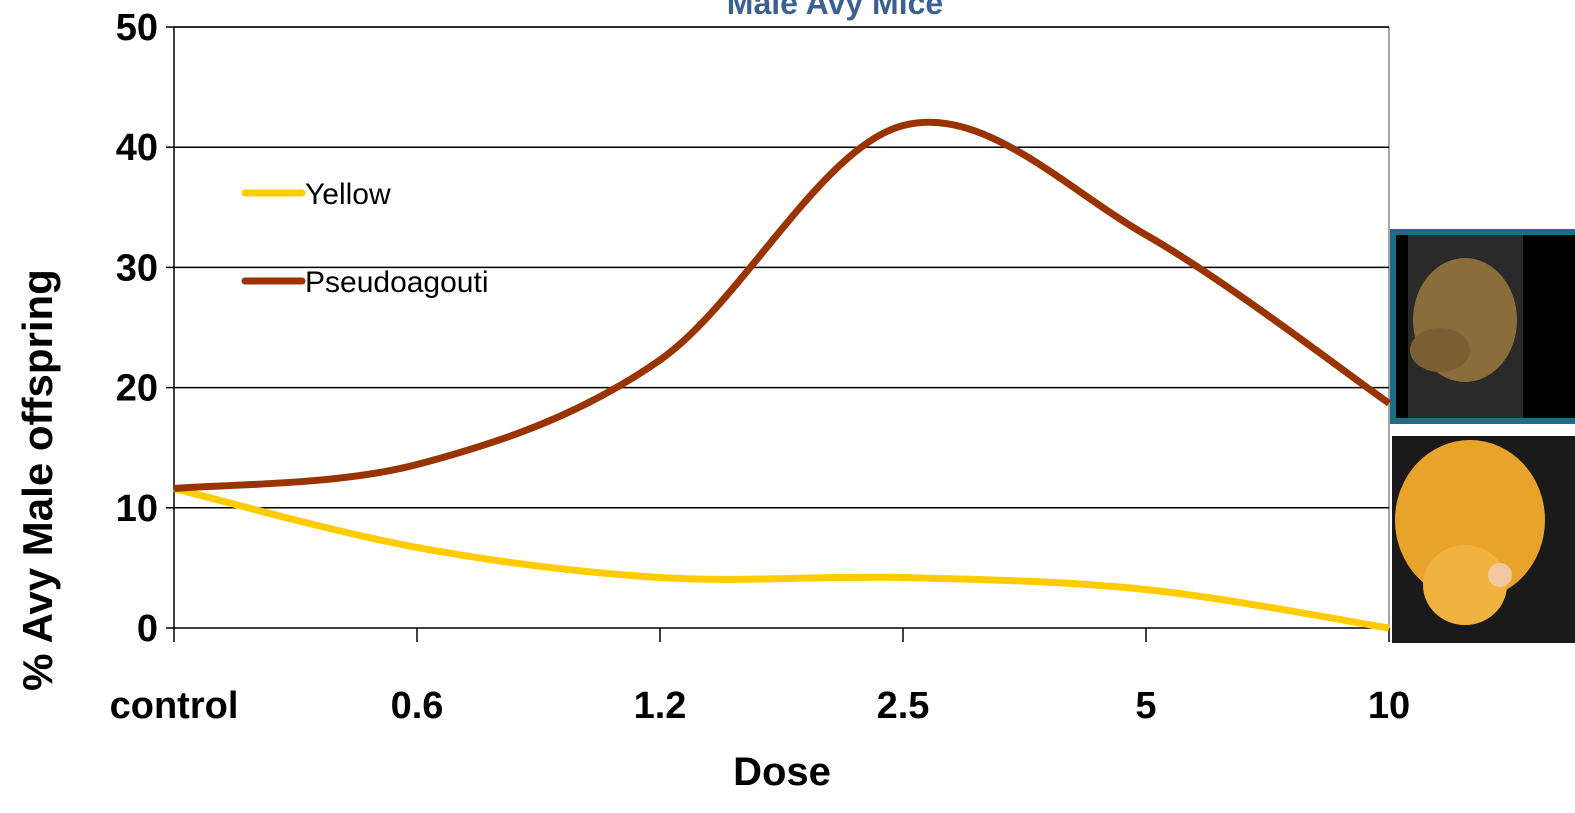 Image resolution: width=1575 pixels, height=813 pixels. What do you see at coordinates (348, 194) in the screenshot?
I see `legend-label: Yellow` at bounding box center [348, 194].